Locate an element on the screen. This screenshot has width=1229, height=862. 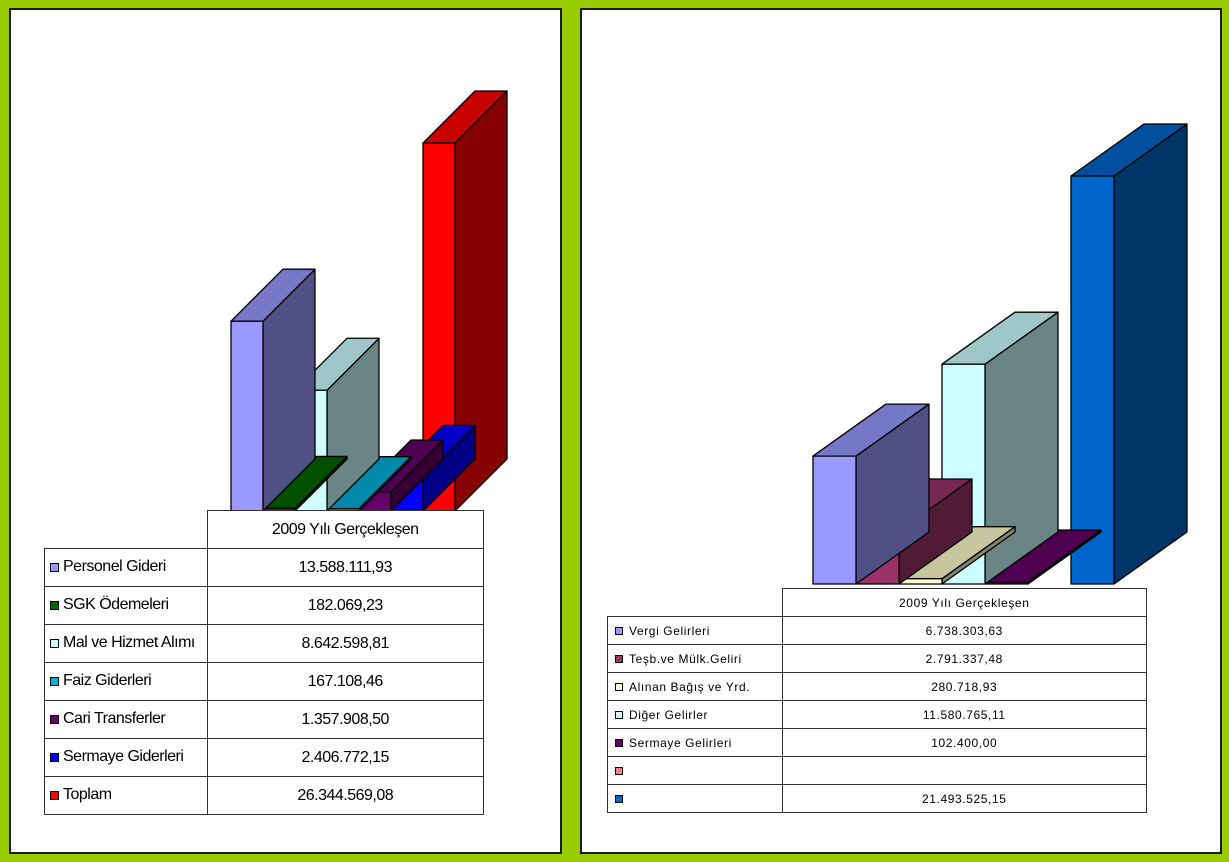
legend-swatch-faiz-giderleri is located at coordinates (54, 681).